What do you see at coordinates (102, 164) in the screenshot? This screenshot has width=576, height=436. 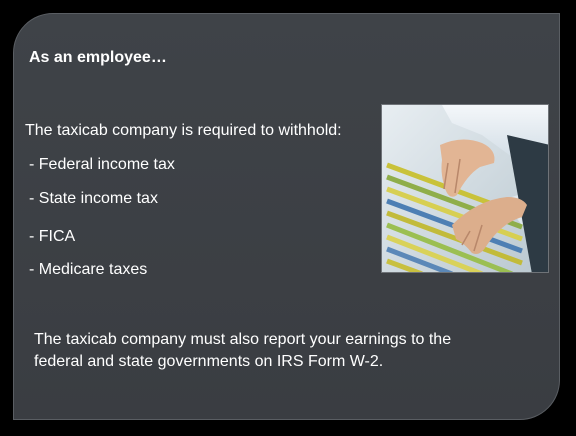 I see `list-item-federal: - Federal income tax` at bounding box center [102, 164].